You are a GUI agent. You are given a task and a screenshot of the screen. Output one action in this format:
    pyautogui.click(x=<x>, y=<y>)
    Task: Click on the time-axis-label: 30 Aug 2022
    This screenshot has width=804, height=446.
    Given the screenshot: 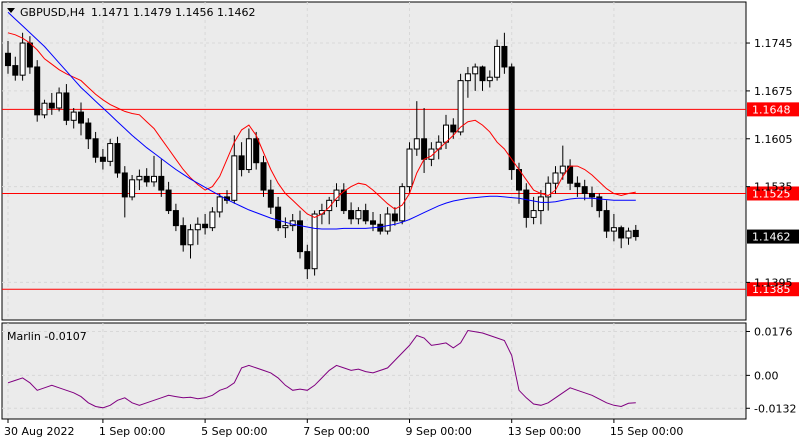 What is the action you would take?
    pyautogui.click(x=39, y=431)
    